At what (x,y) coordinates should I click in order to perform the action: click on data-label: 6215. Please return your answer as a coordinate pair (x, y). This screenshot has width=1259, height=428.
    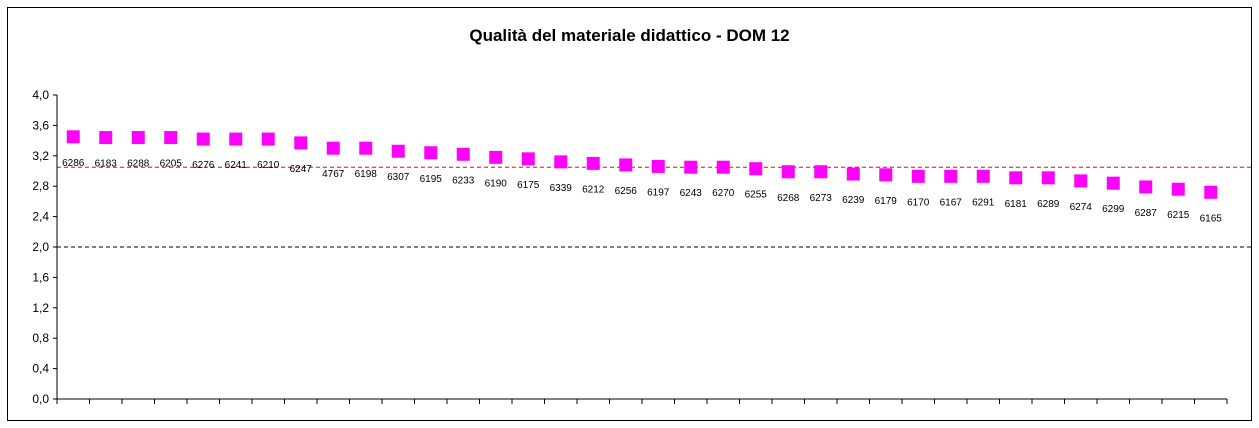
    Looking at the image, I should click on (1178, 215).